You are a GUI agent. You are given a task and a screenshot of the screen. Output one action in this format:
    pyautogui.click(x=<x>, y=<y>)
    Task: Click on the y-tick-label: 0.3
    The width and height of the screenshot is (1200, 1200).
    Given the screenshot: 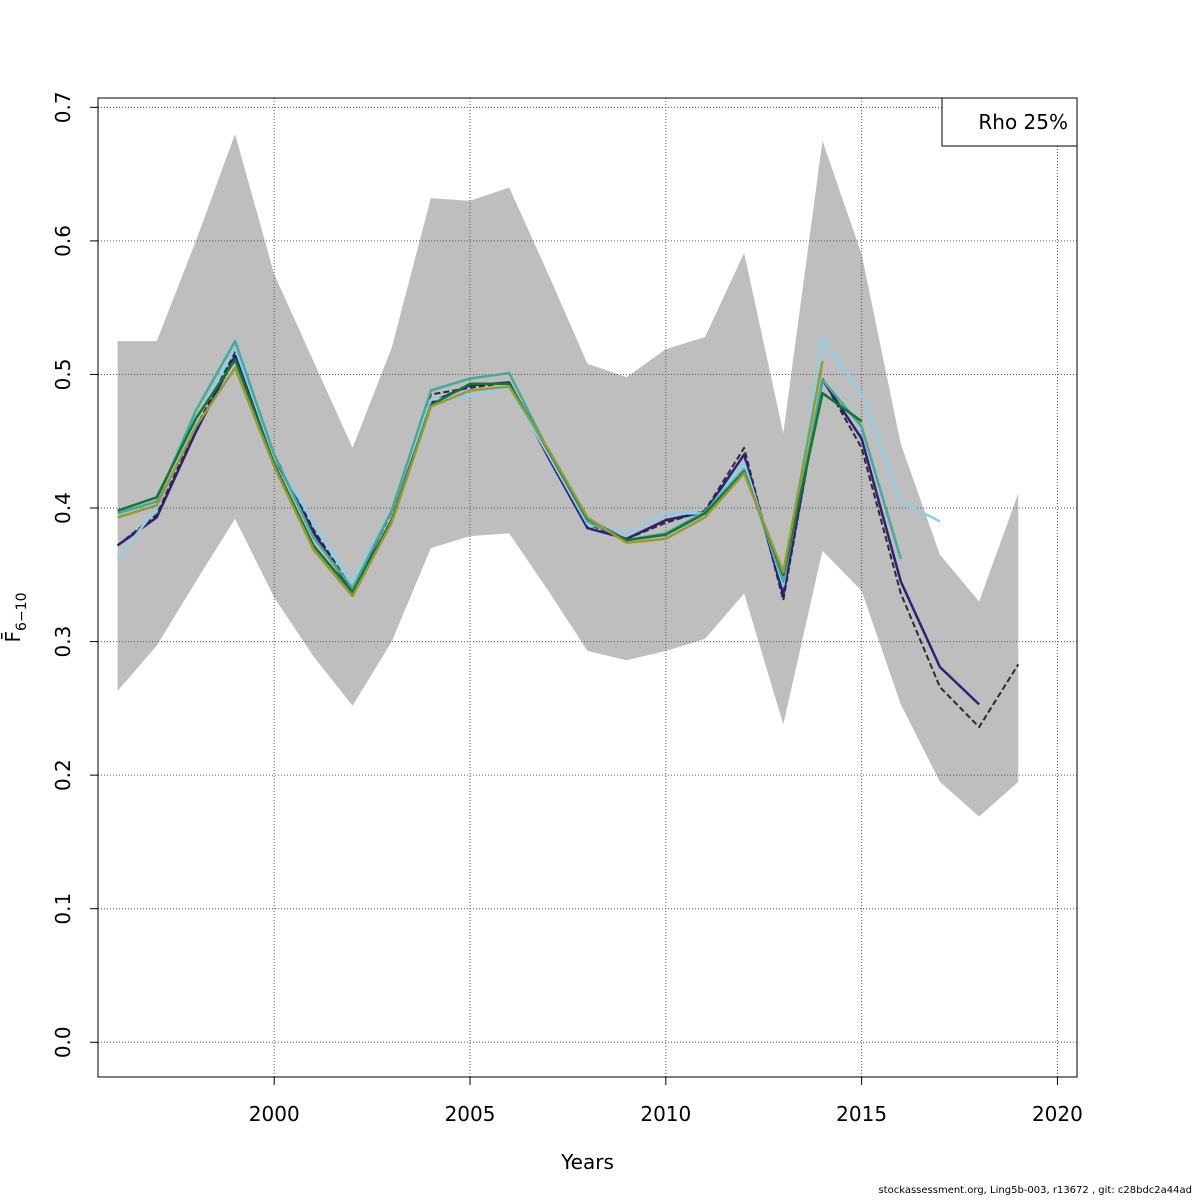 What is the action you would take?
    pyautogui.click(x=63, y=642)
    